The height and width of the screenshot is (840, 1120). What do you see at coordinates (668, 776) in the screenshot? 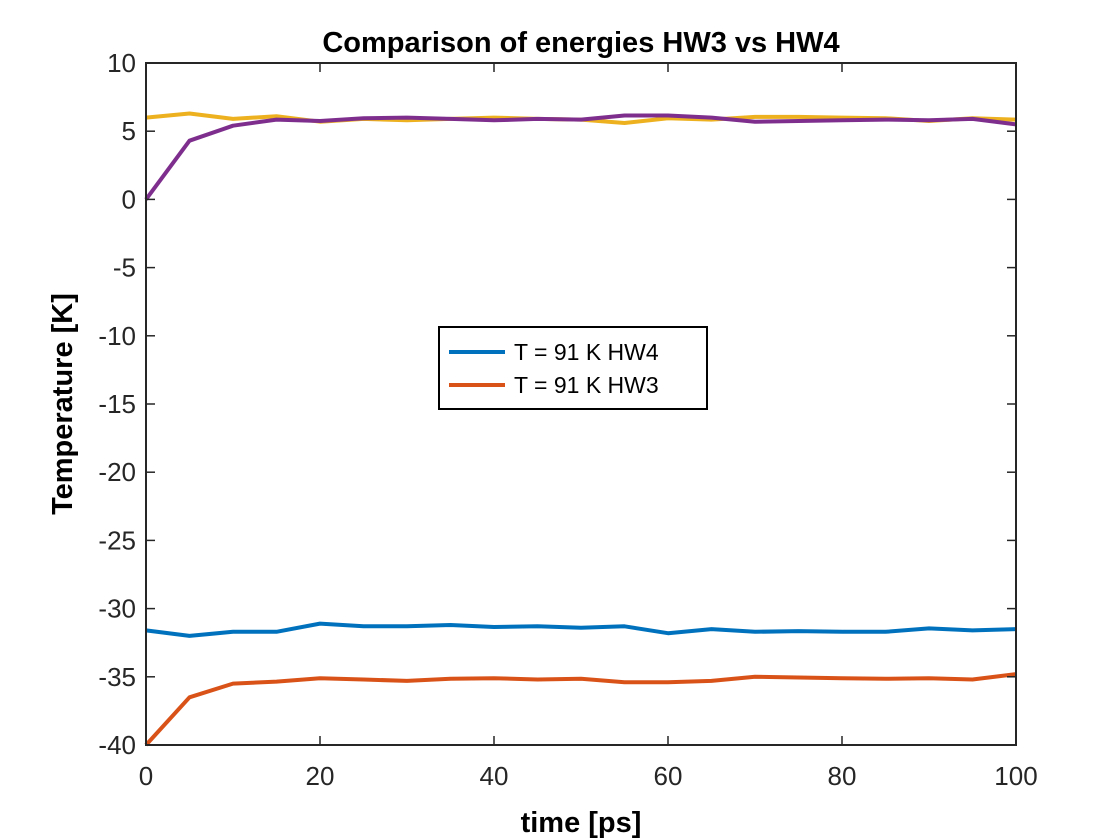
I see `x-tick-label: 60` at bounding box center [668, 776].